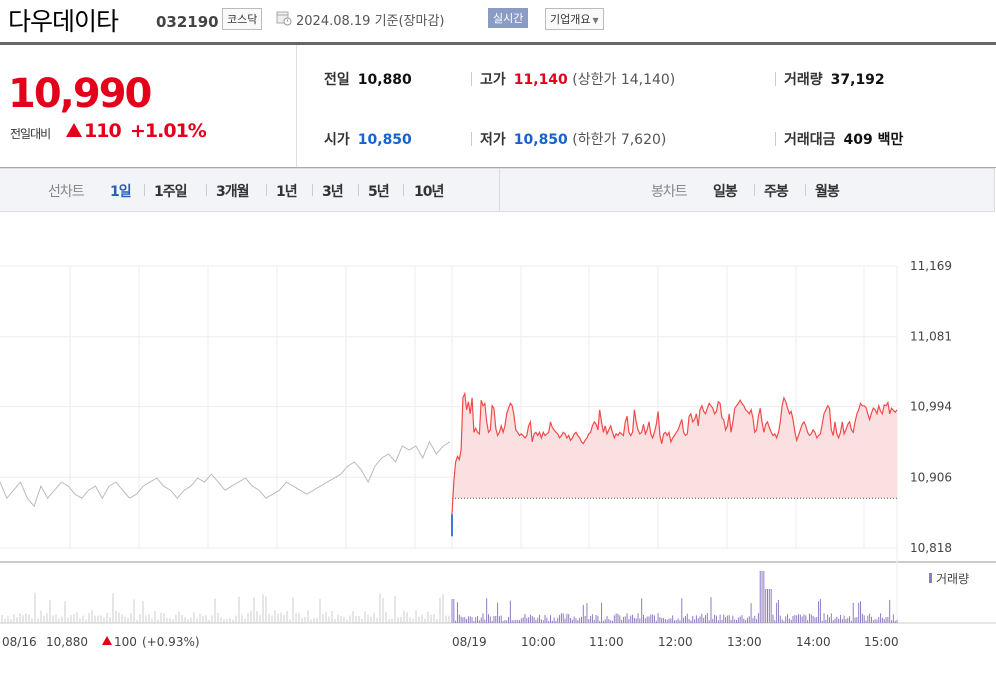 The height and width of the screenshot is (679, 996). Describe the element at coordinates (121, 192) in the screenshot. I see `tab-1day: 1일` at that location.